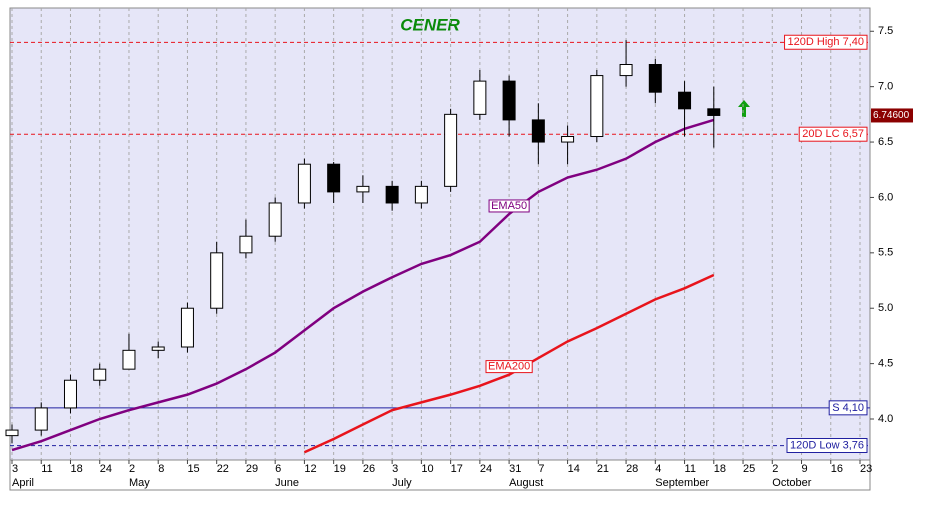 Image resolution: width=933 pixels, height=507 pixels. What do you see at coordinates (161, 469) in the screenshot?
I see `x-tick-label: 8` at bounding box center [161, 469].